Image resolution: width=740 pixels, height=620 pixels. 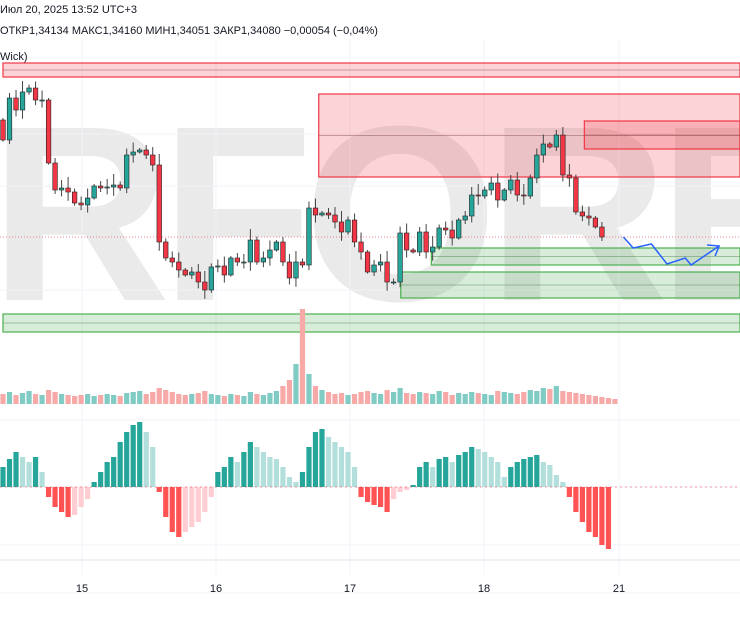 What do you see at coordinates (714, 250) in the screenshot?
I see `arrowhead-icon` at bounding box center [714, 250].